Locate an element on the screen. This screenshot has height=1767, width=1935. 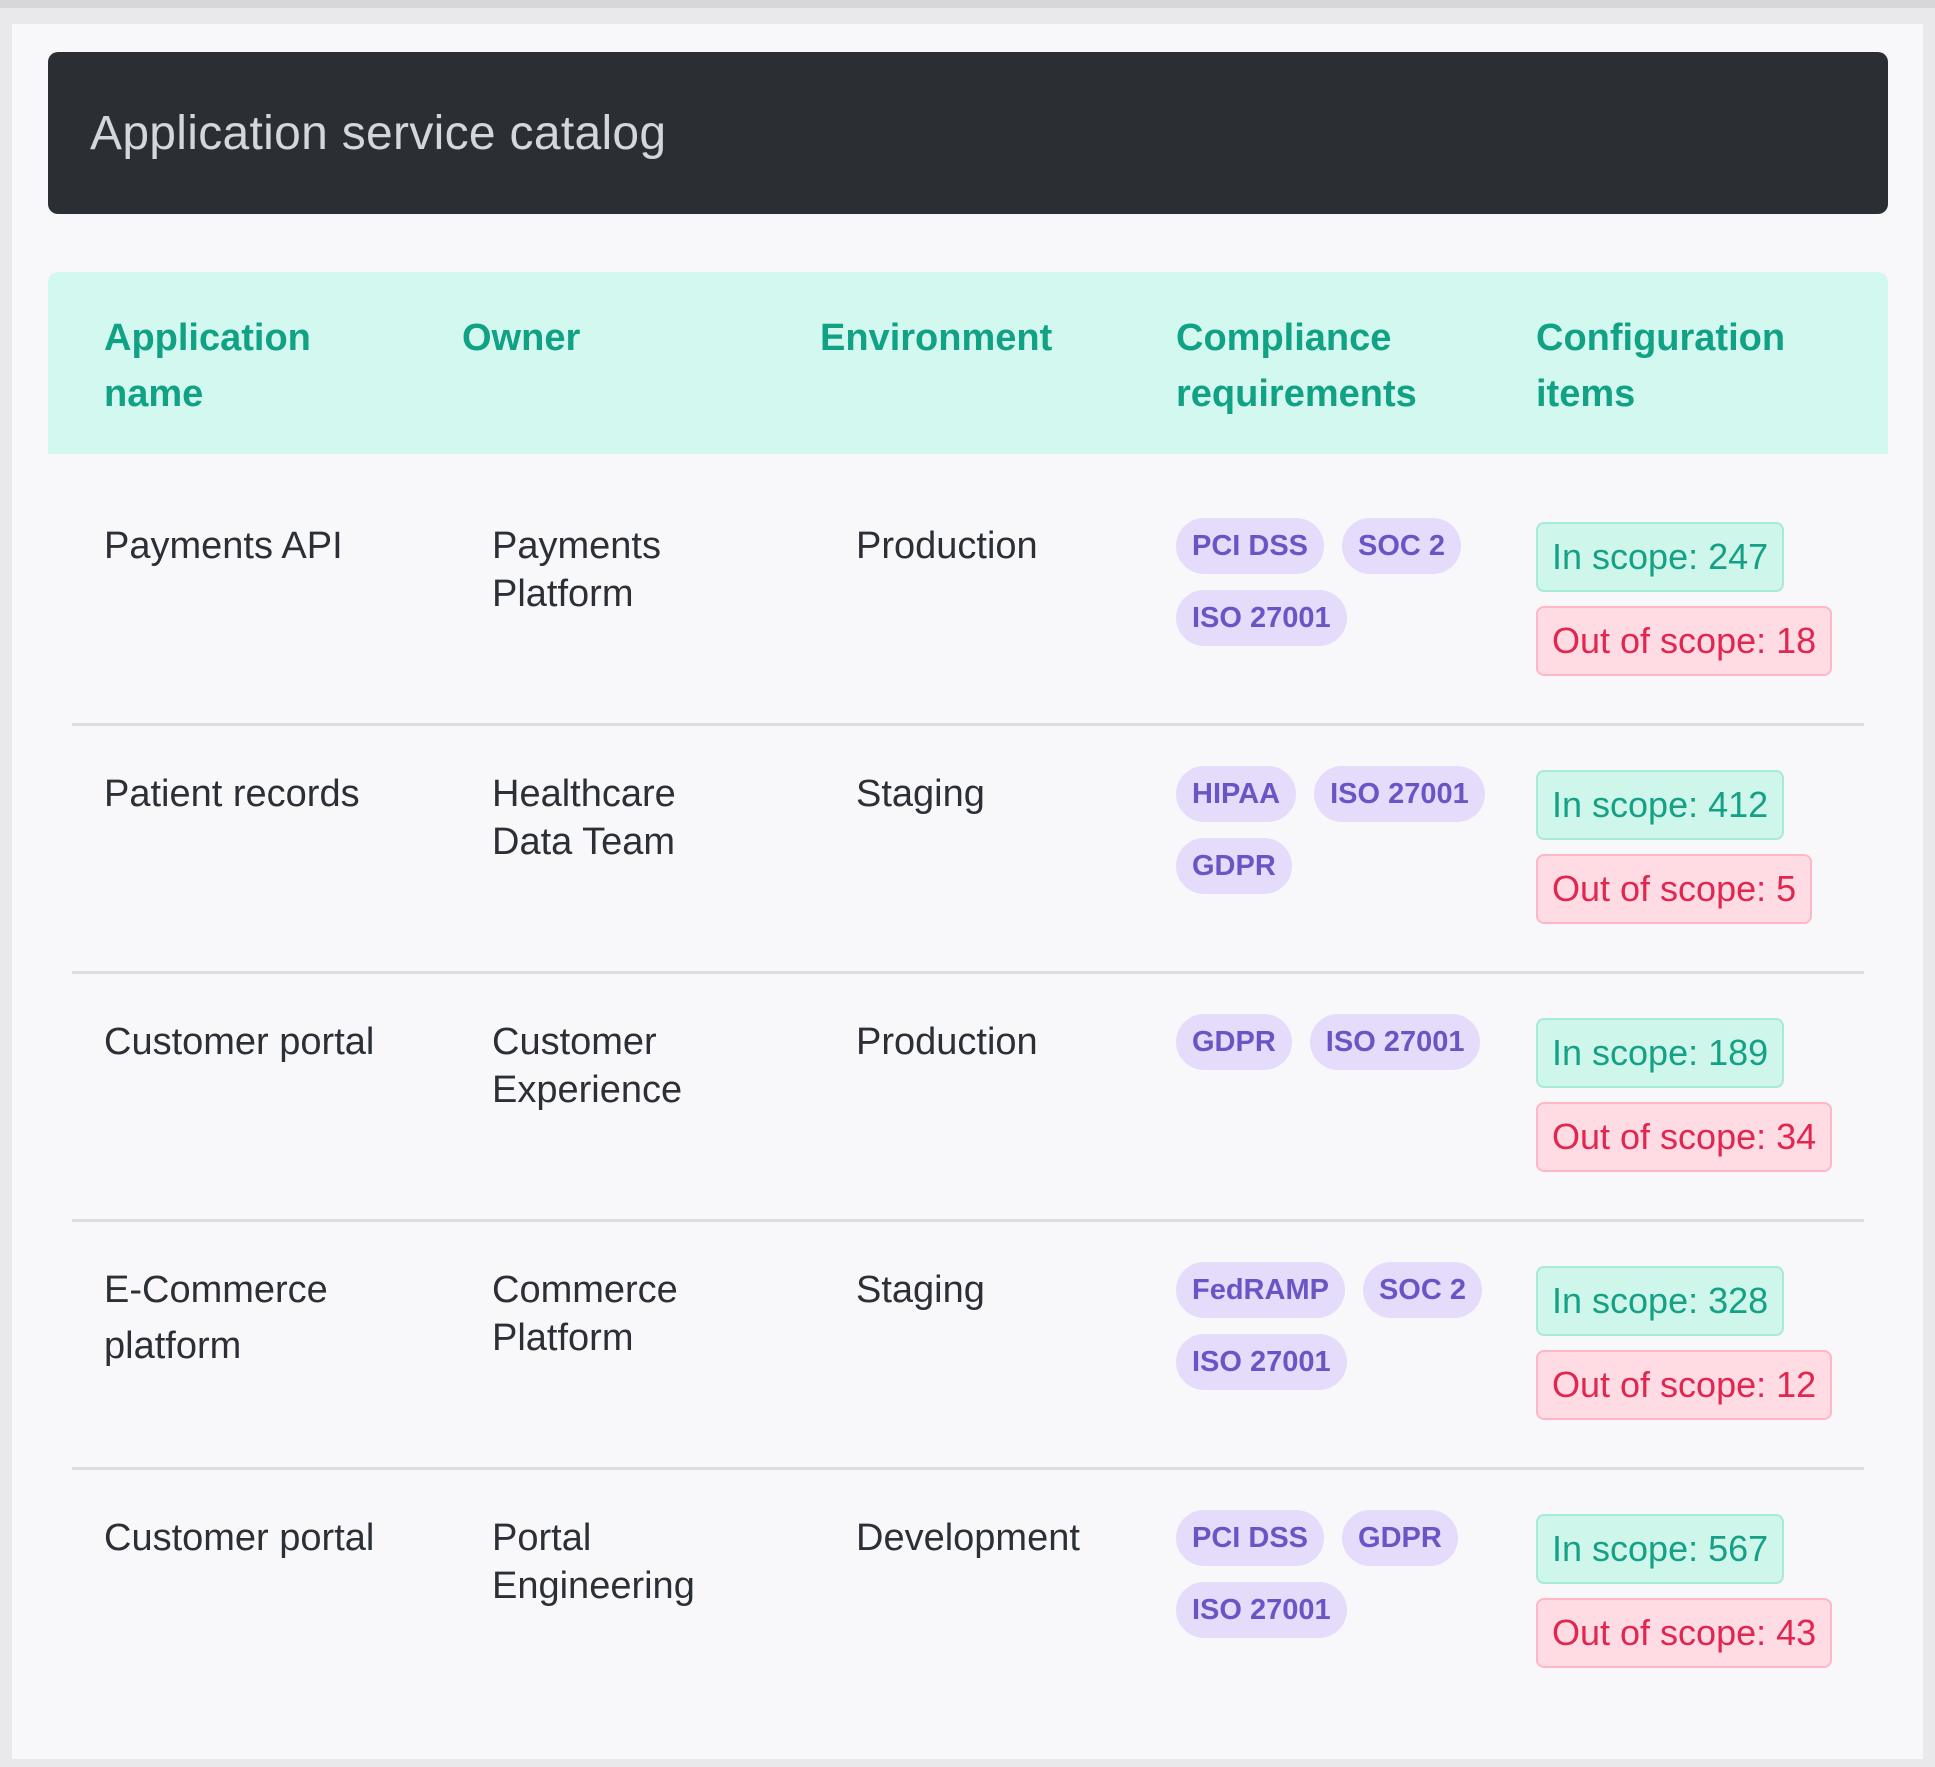
owner-cell: Healthcare Data Team is located at coordinates (642, 818).